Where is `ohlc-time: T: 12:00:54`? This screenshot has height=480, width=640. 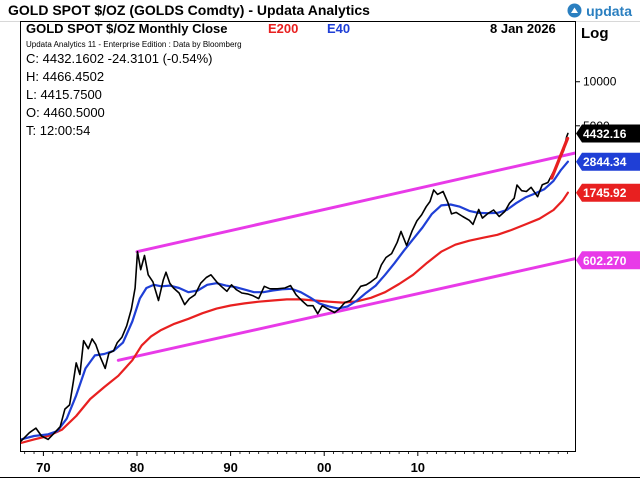 ohlc-time: T: 12:00:54 is located at coordinates (58, 130).